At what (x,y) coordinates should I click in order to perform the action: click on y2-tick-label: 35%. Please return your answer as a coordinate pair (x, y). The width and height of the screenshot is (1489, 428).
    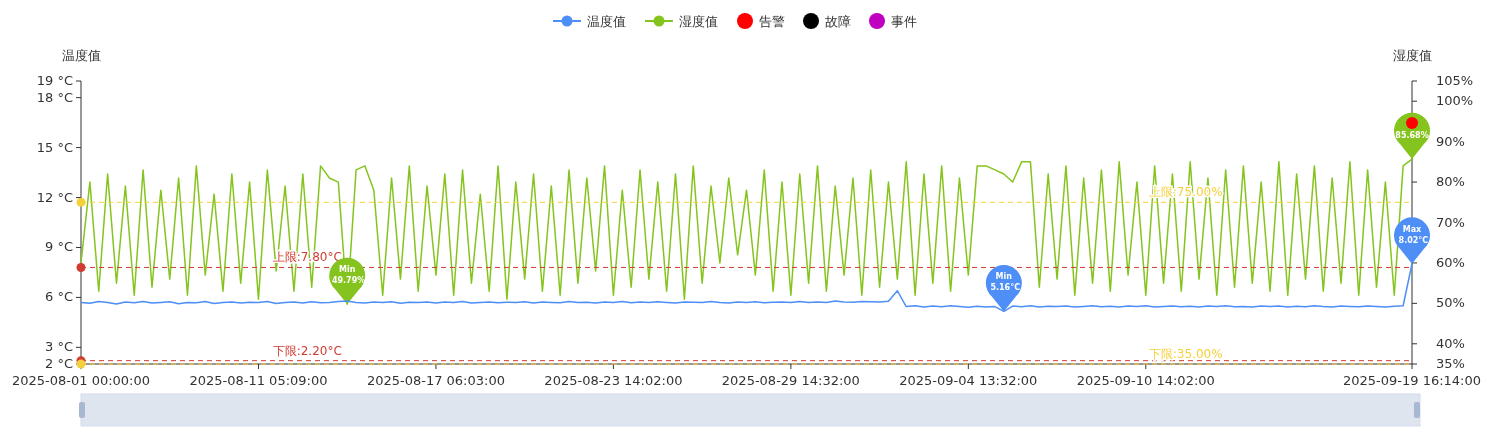
    Looking at the image, I should click on (1450, 363).